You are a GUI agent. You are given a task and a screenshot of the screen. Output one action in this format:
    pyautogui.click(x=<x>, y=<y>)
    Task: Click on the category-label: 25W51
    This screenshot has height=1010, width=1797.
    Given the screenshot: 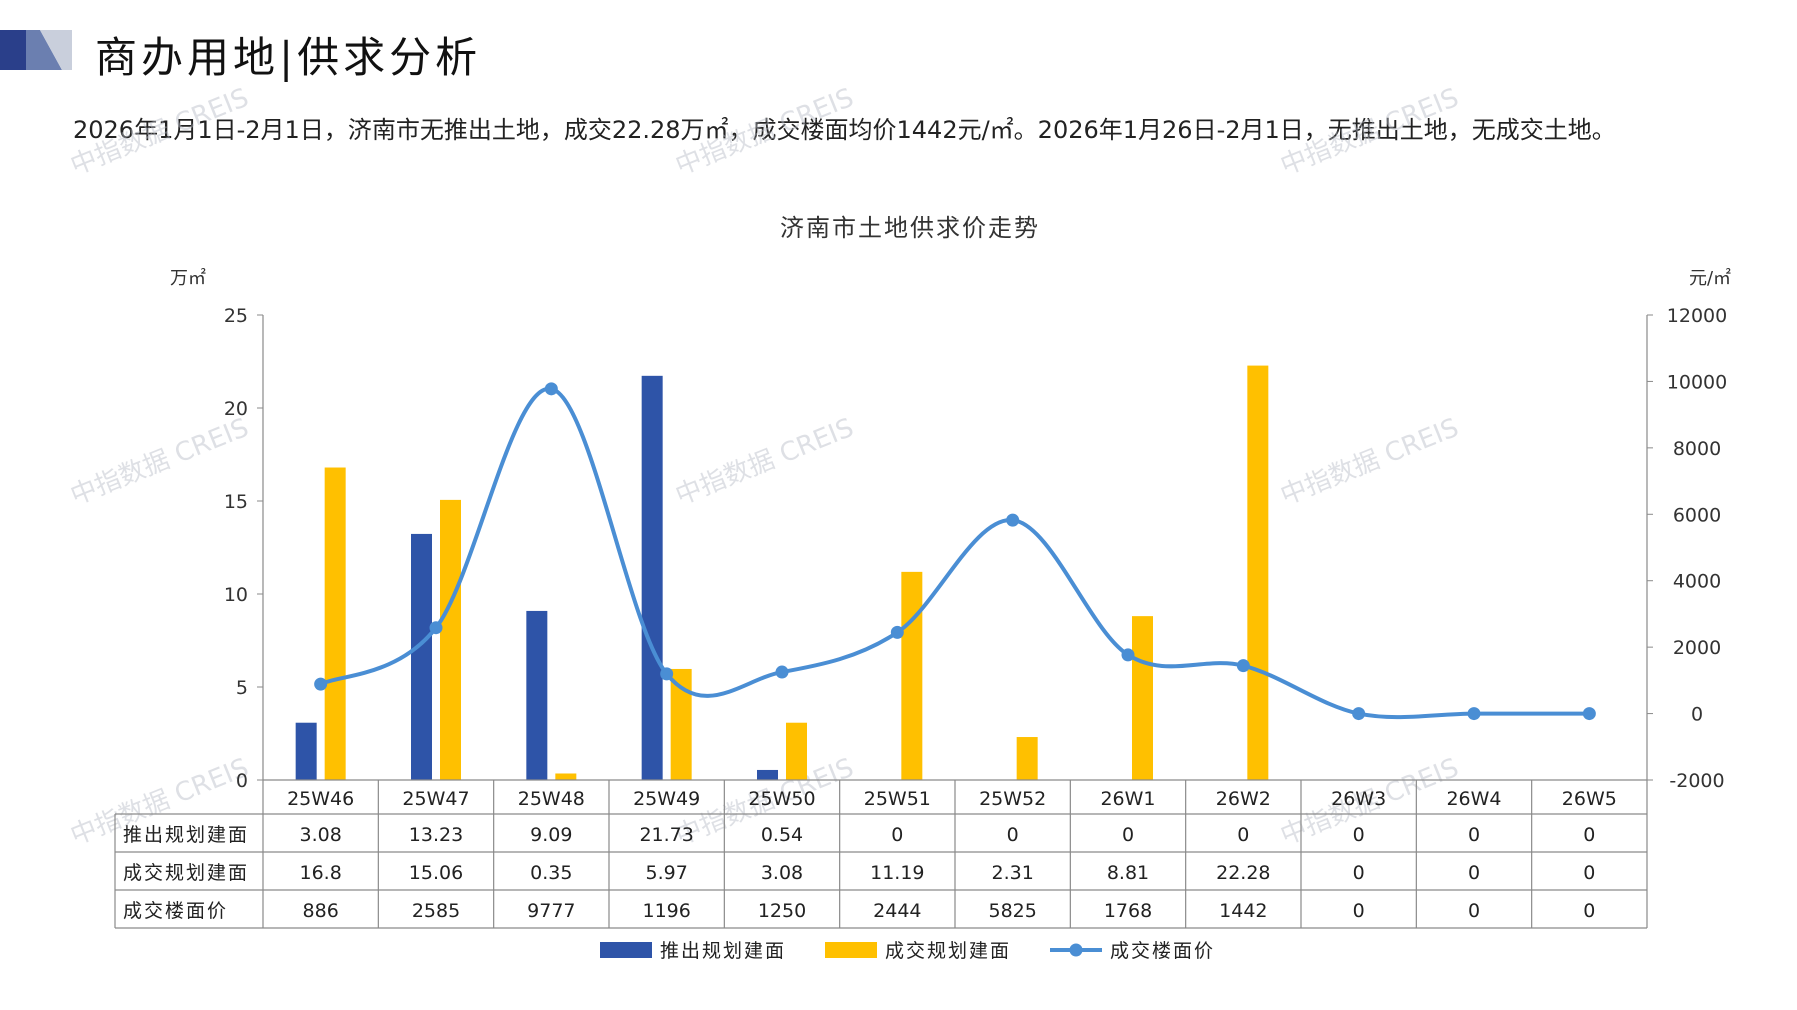 What is the action you would take?
    pyautogui.click(x=897, y=799)
    